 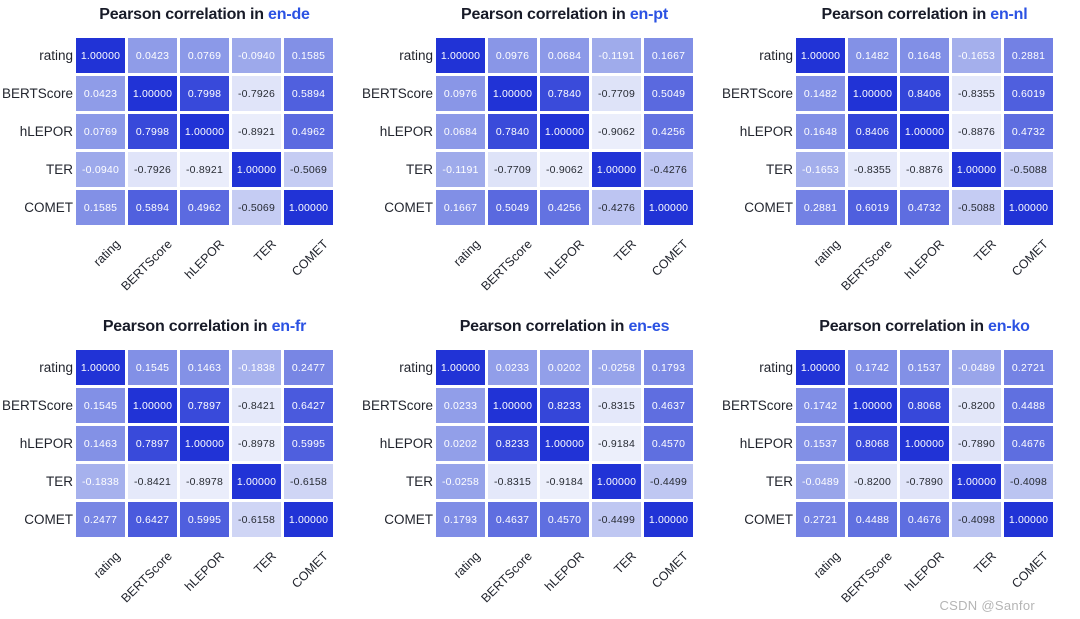 I want to click on heatmap-cell: 0.0769, so click(x=100, y=131).